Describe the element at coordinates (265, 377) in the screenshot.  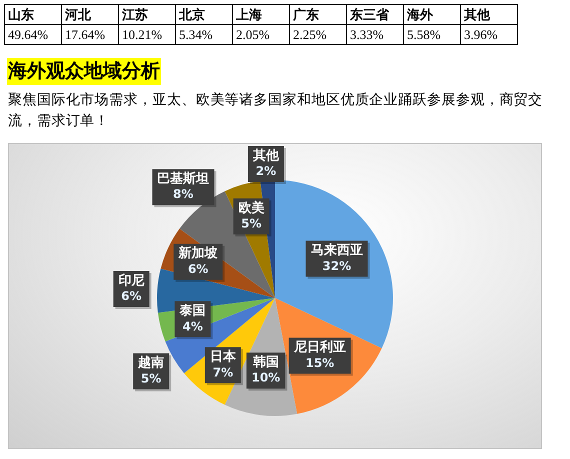
I see `data-label: 10%` at that location.